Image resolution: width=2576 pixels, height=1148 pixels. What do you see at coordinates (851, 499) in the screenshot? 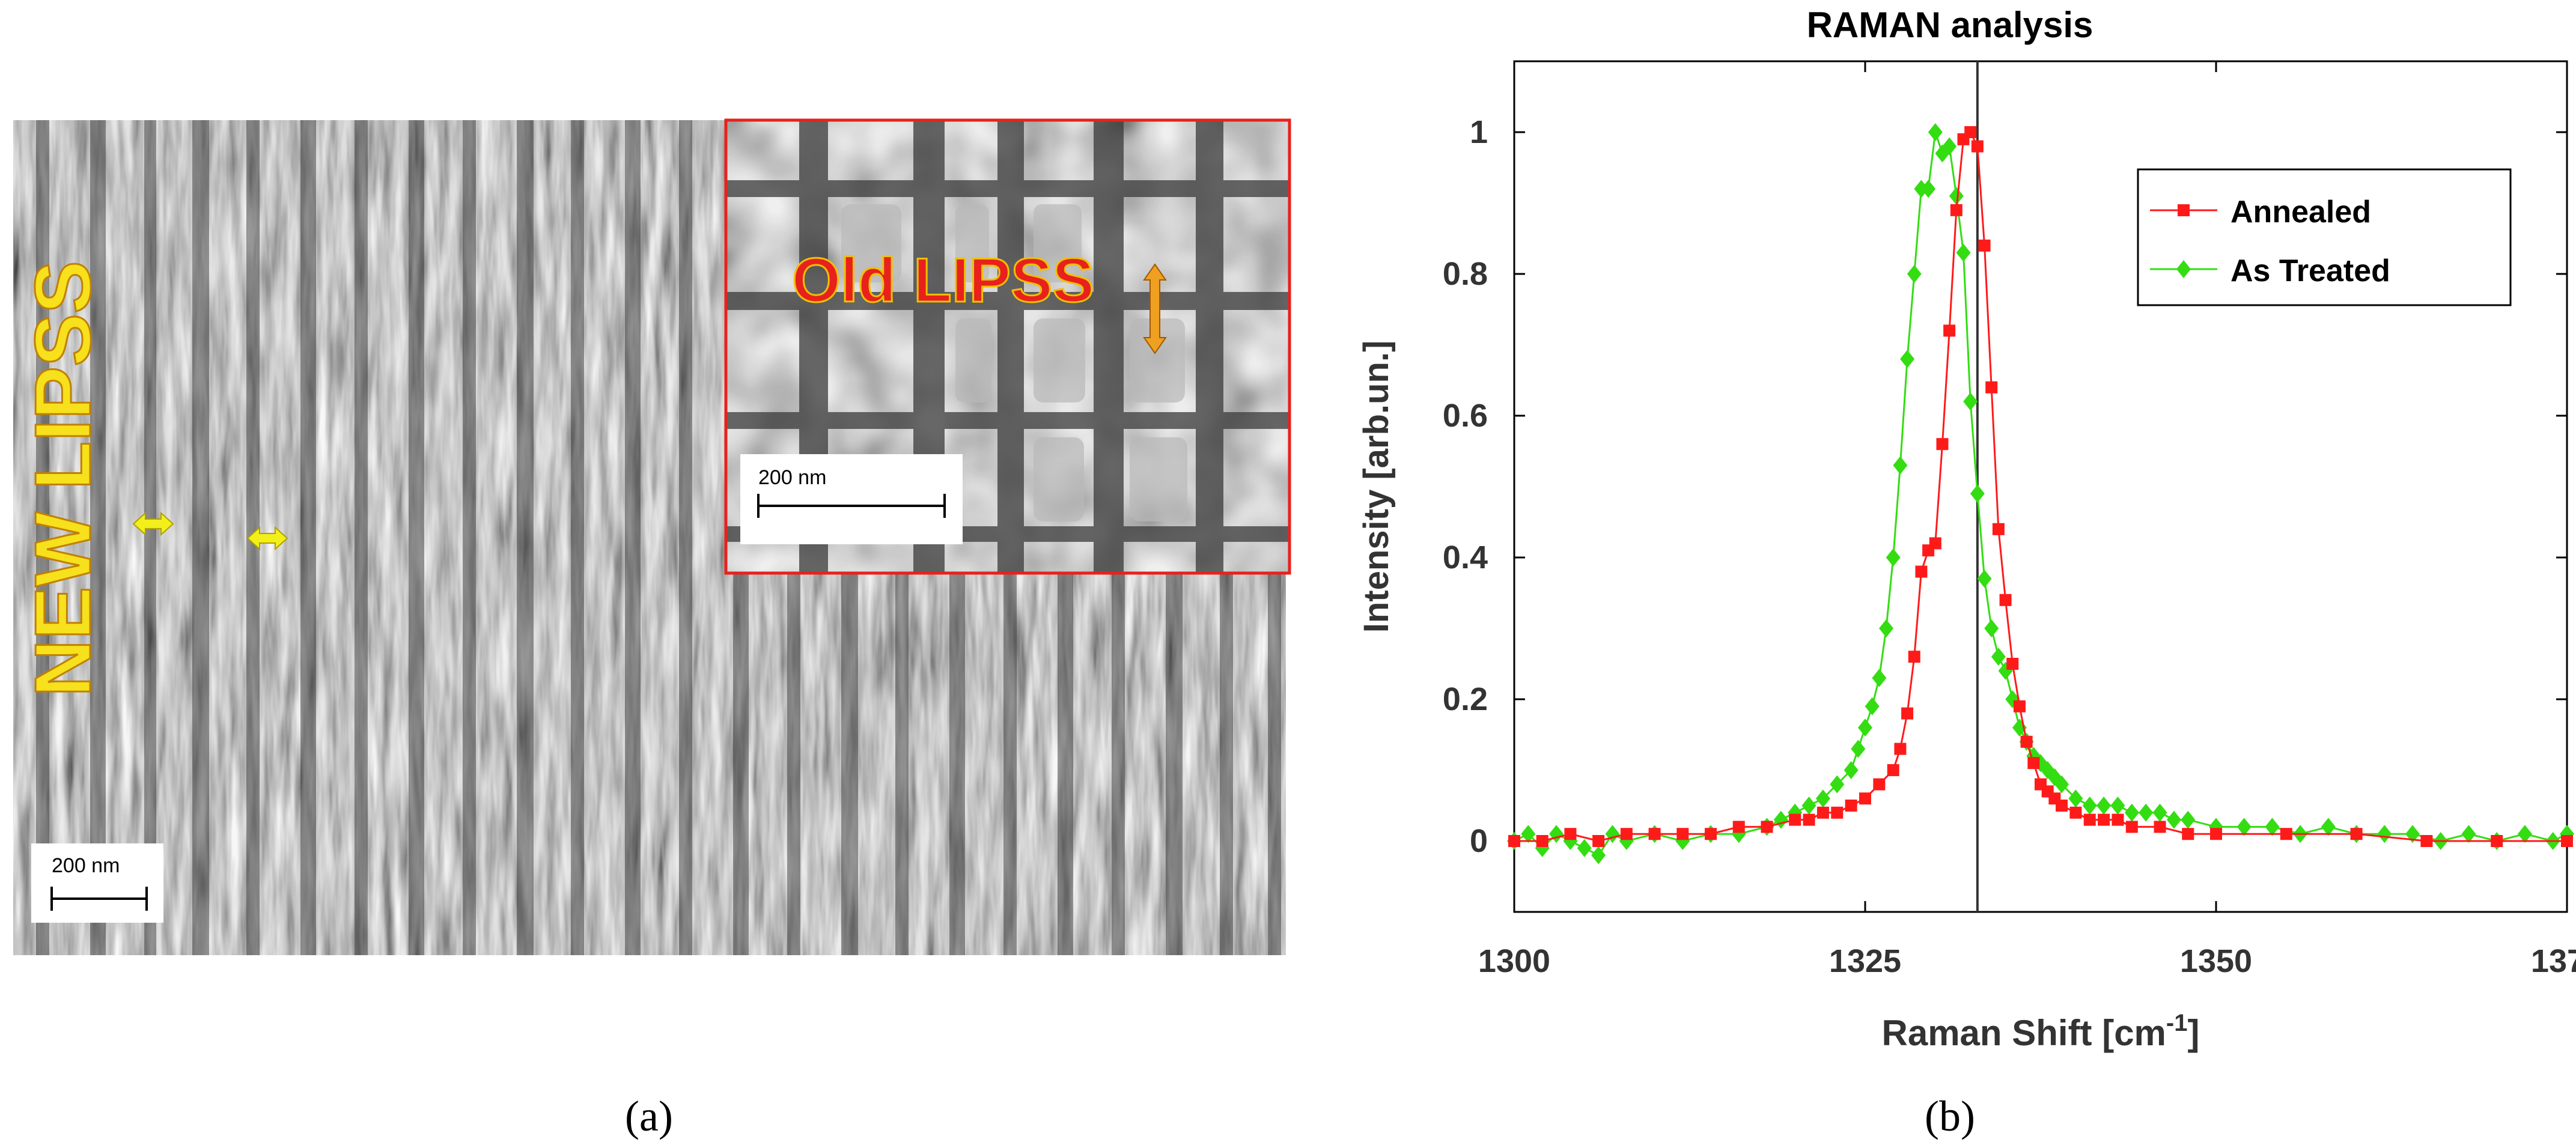
I see `inset-scale-bar: 200 nm` at bounding box center [851, 499].